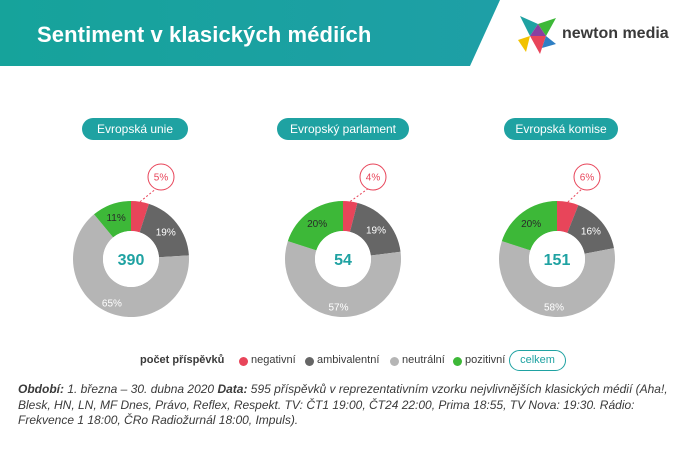  I want to click on callout-circle-evropska-komise, so click(587, 177).